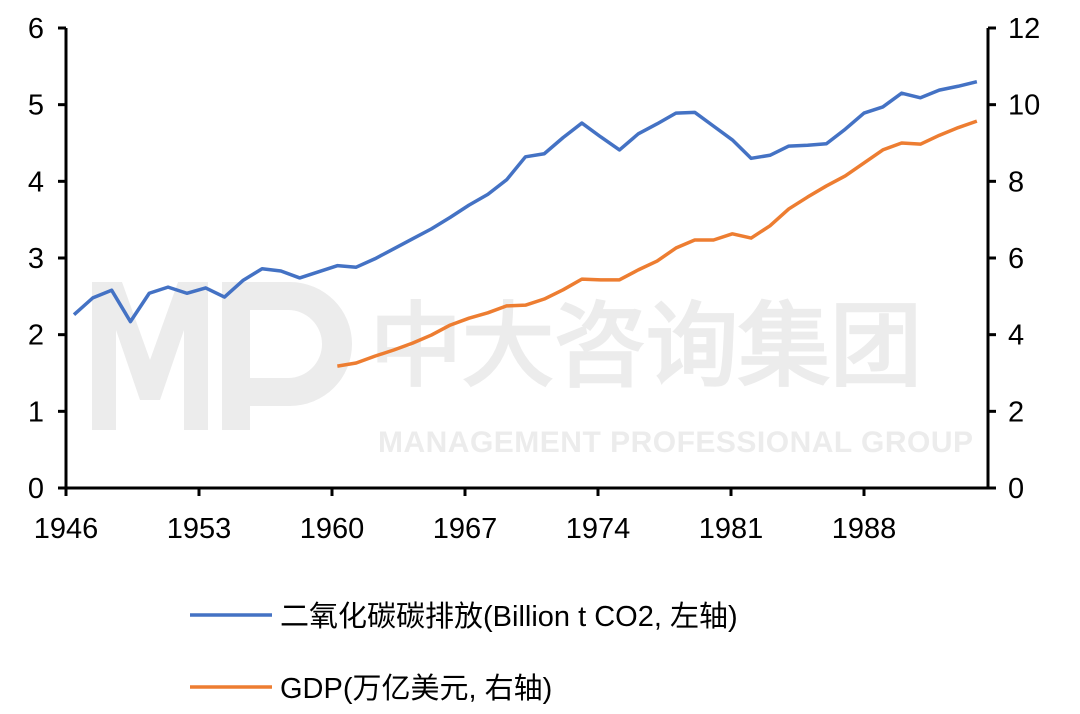 This screenshot has width=1080, height=714. What do you see at coordinates (464, 652) in the screenshot?
I see `legend: 二氧化碳碳排放(Billion t CO2, 左轴) GDP(万亿美元, 右轴)` at bounding box center [464, 652].